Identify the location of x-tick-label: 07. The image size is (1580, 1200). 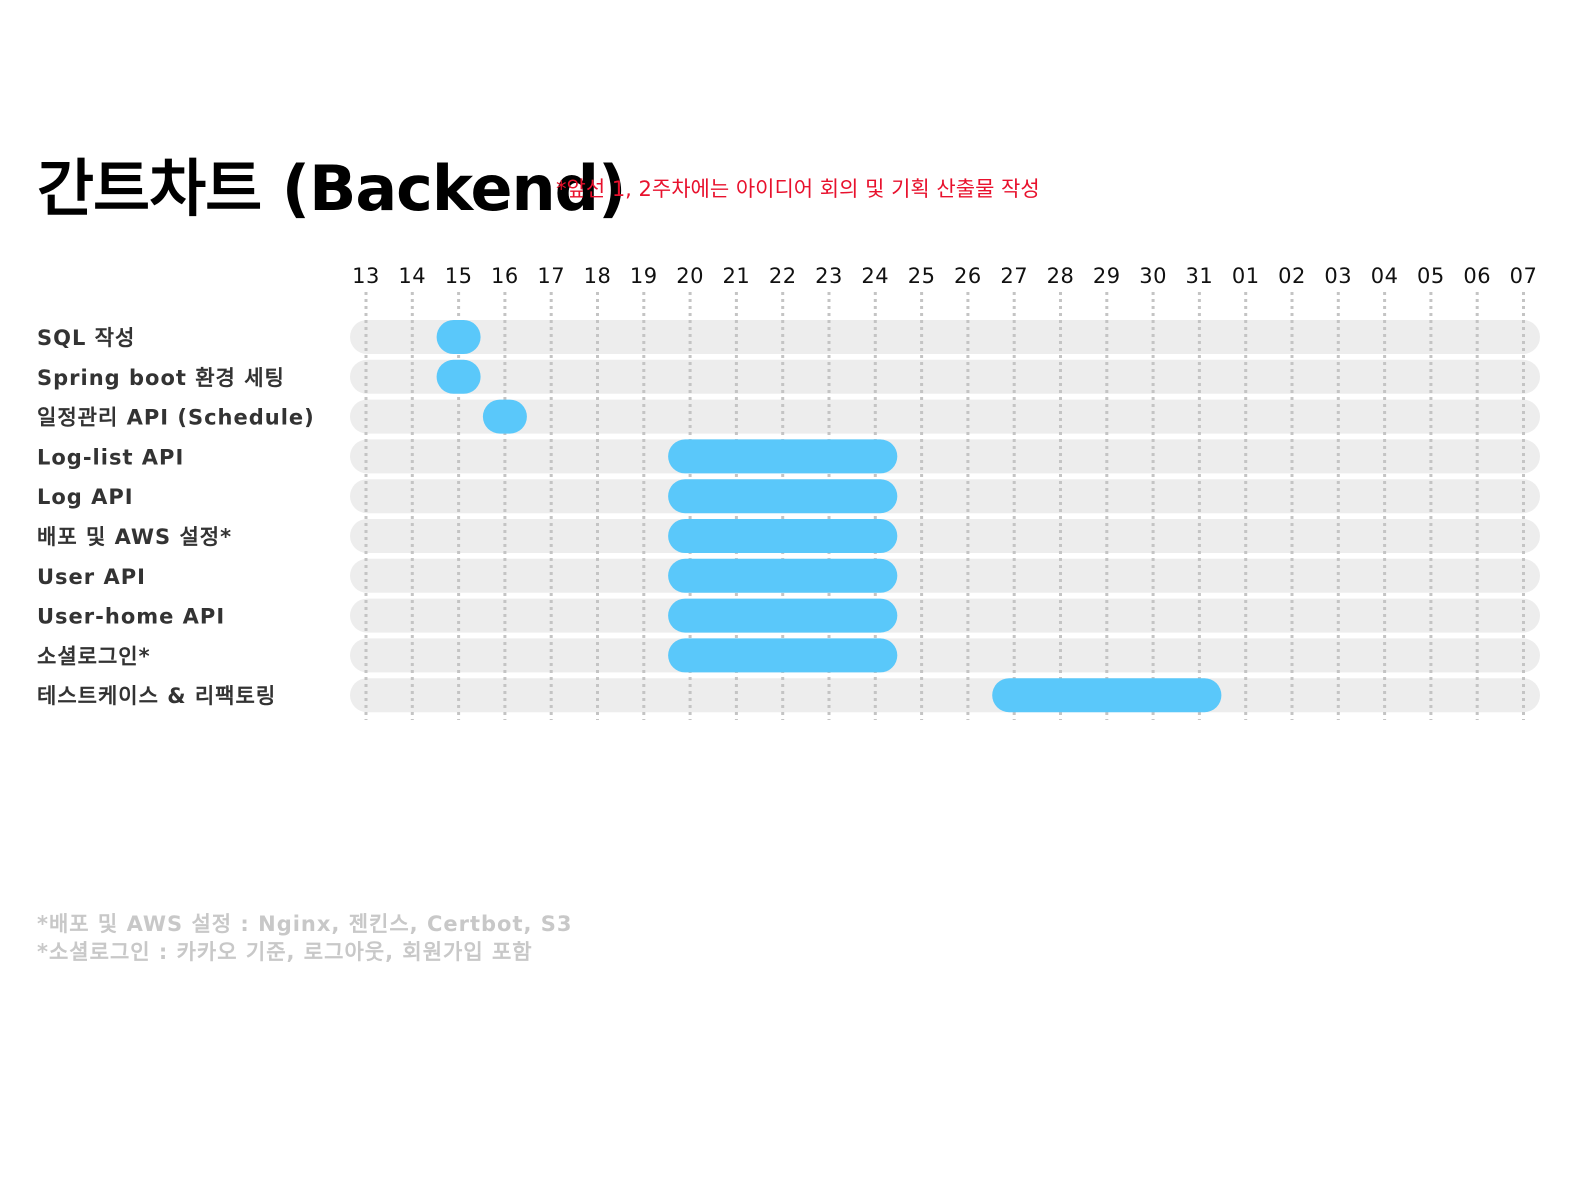
(1524, 276).